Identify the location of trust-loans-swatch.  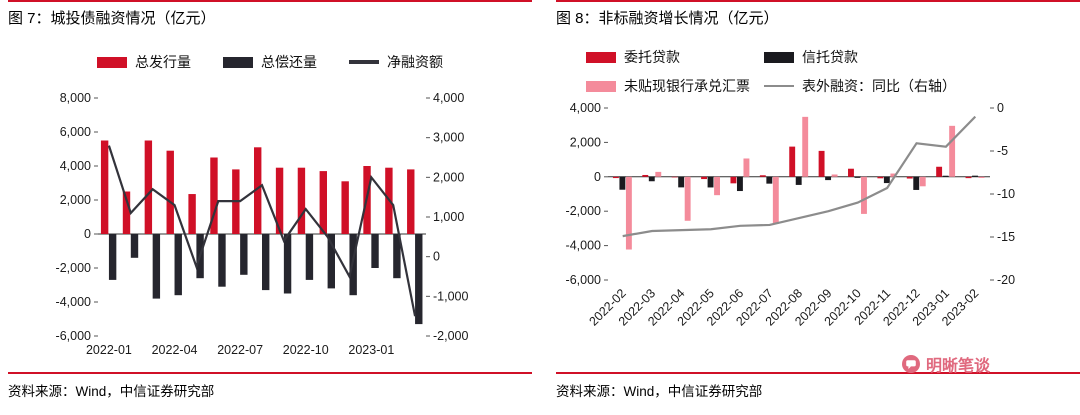
(779, 57).